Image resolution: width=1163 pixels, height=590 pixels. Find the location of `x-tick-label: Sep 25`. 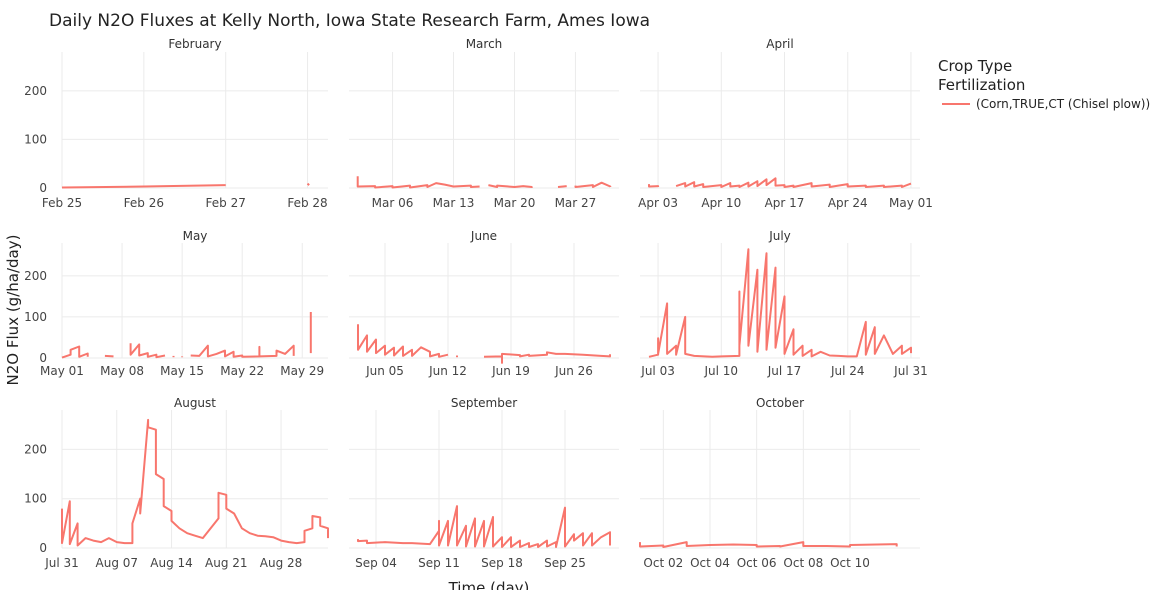

x-tick-label: Sep 25 is located at coordinates (565, 563).